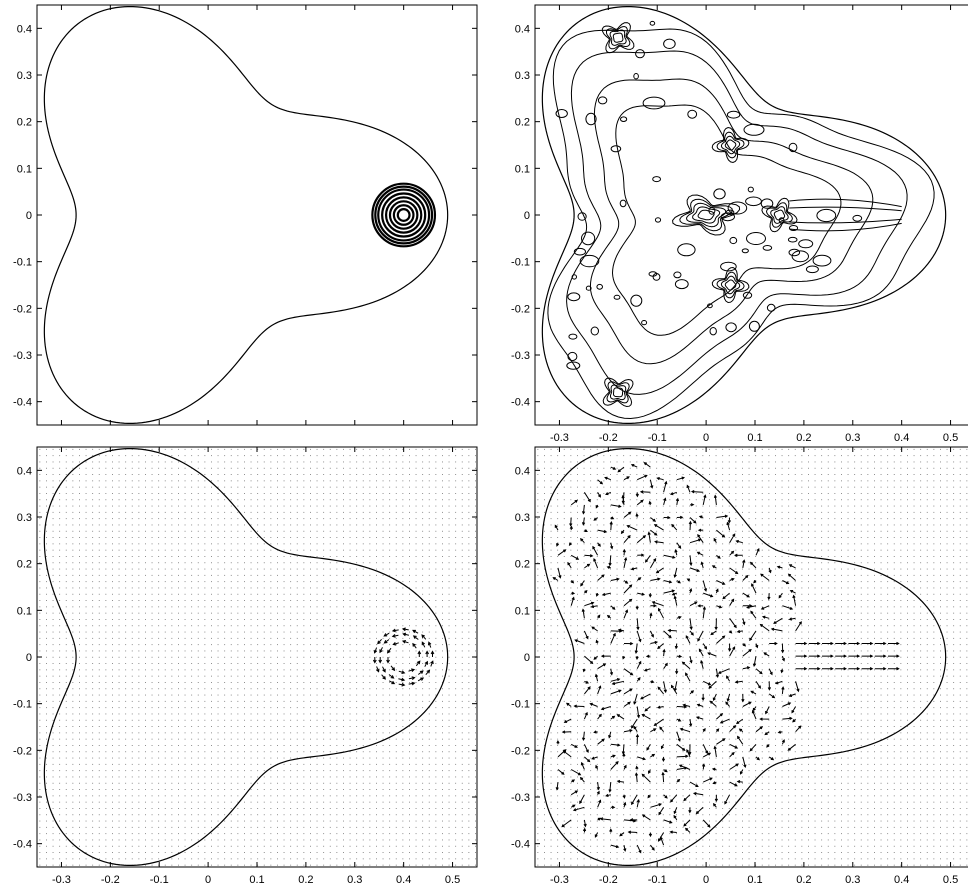  What do you see at coordinates (384, 677) in the screenshot?
I see `vector-arrow` at bounding box center [384, 677].